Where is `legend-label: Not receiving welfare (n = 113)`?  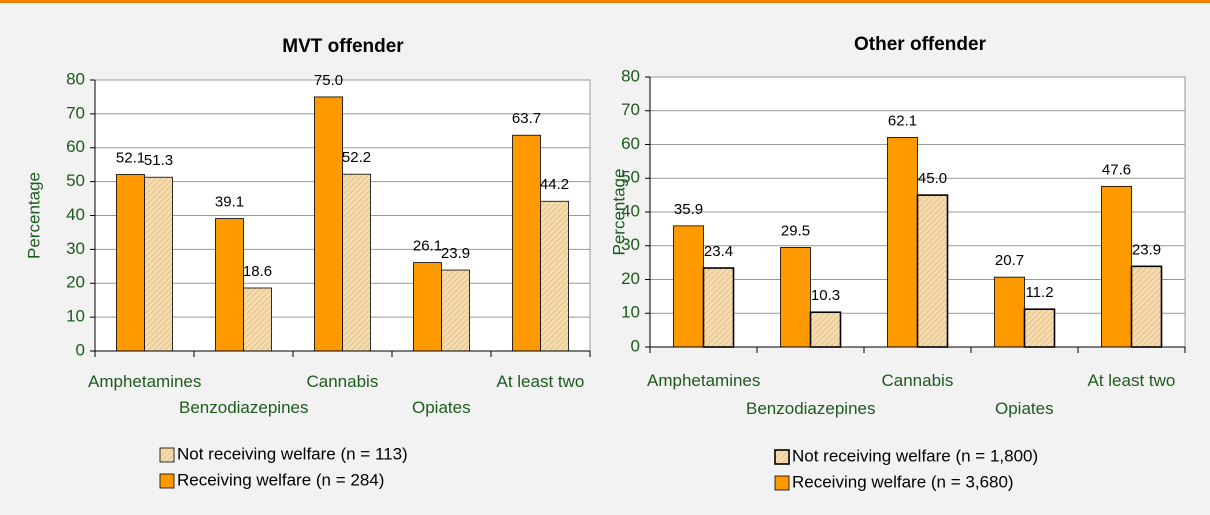
legend-label: Not receiving welfare (n = 113) is located at coordinates (292, 453).